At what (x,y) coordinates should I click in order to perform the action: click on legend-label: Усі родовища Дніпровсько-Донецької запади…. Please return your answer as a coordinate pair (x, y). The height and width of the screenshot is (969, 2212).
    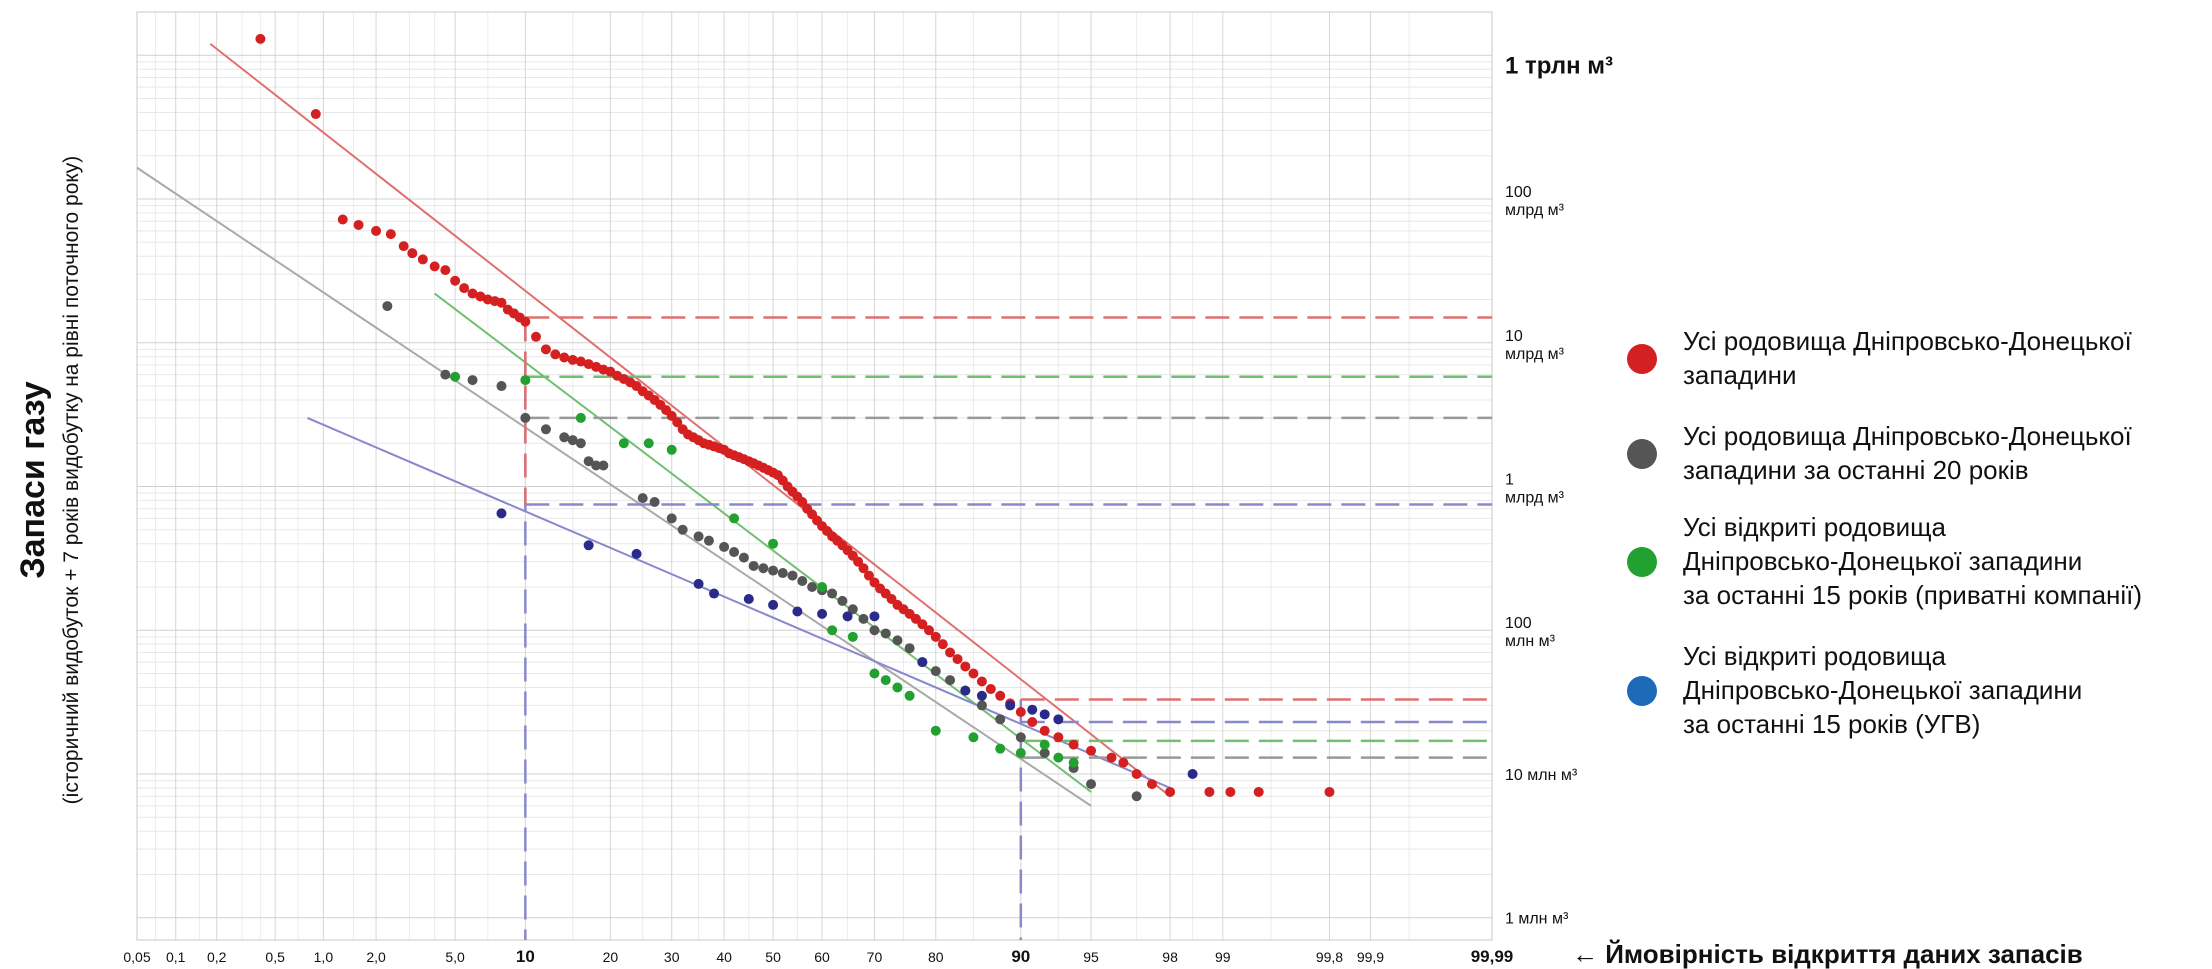
    Looking at the image, I should click on (1907, 358).